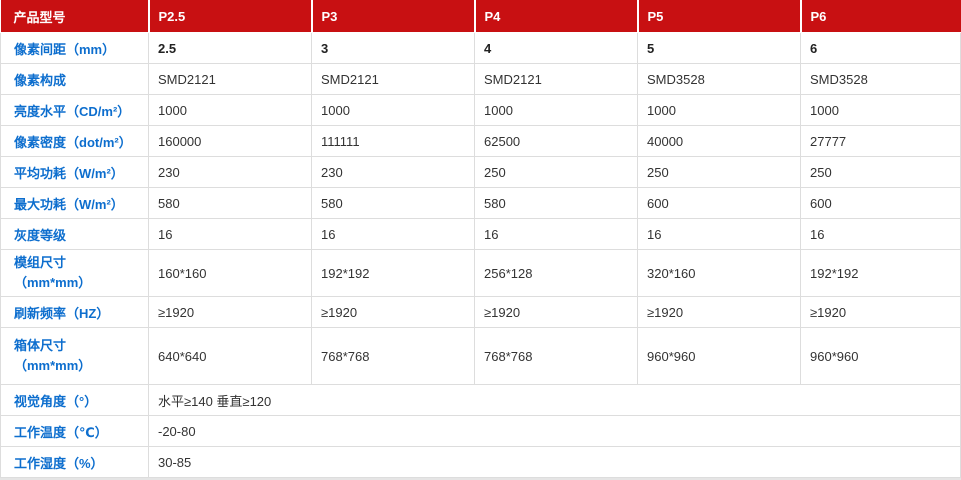  What do you see at coordinates (719, 16) in the screenshot?
I see `header-col-p5: P5` at bounding box center [719, 16].